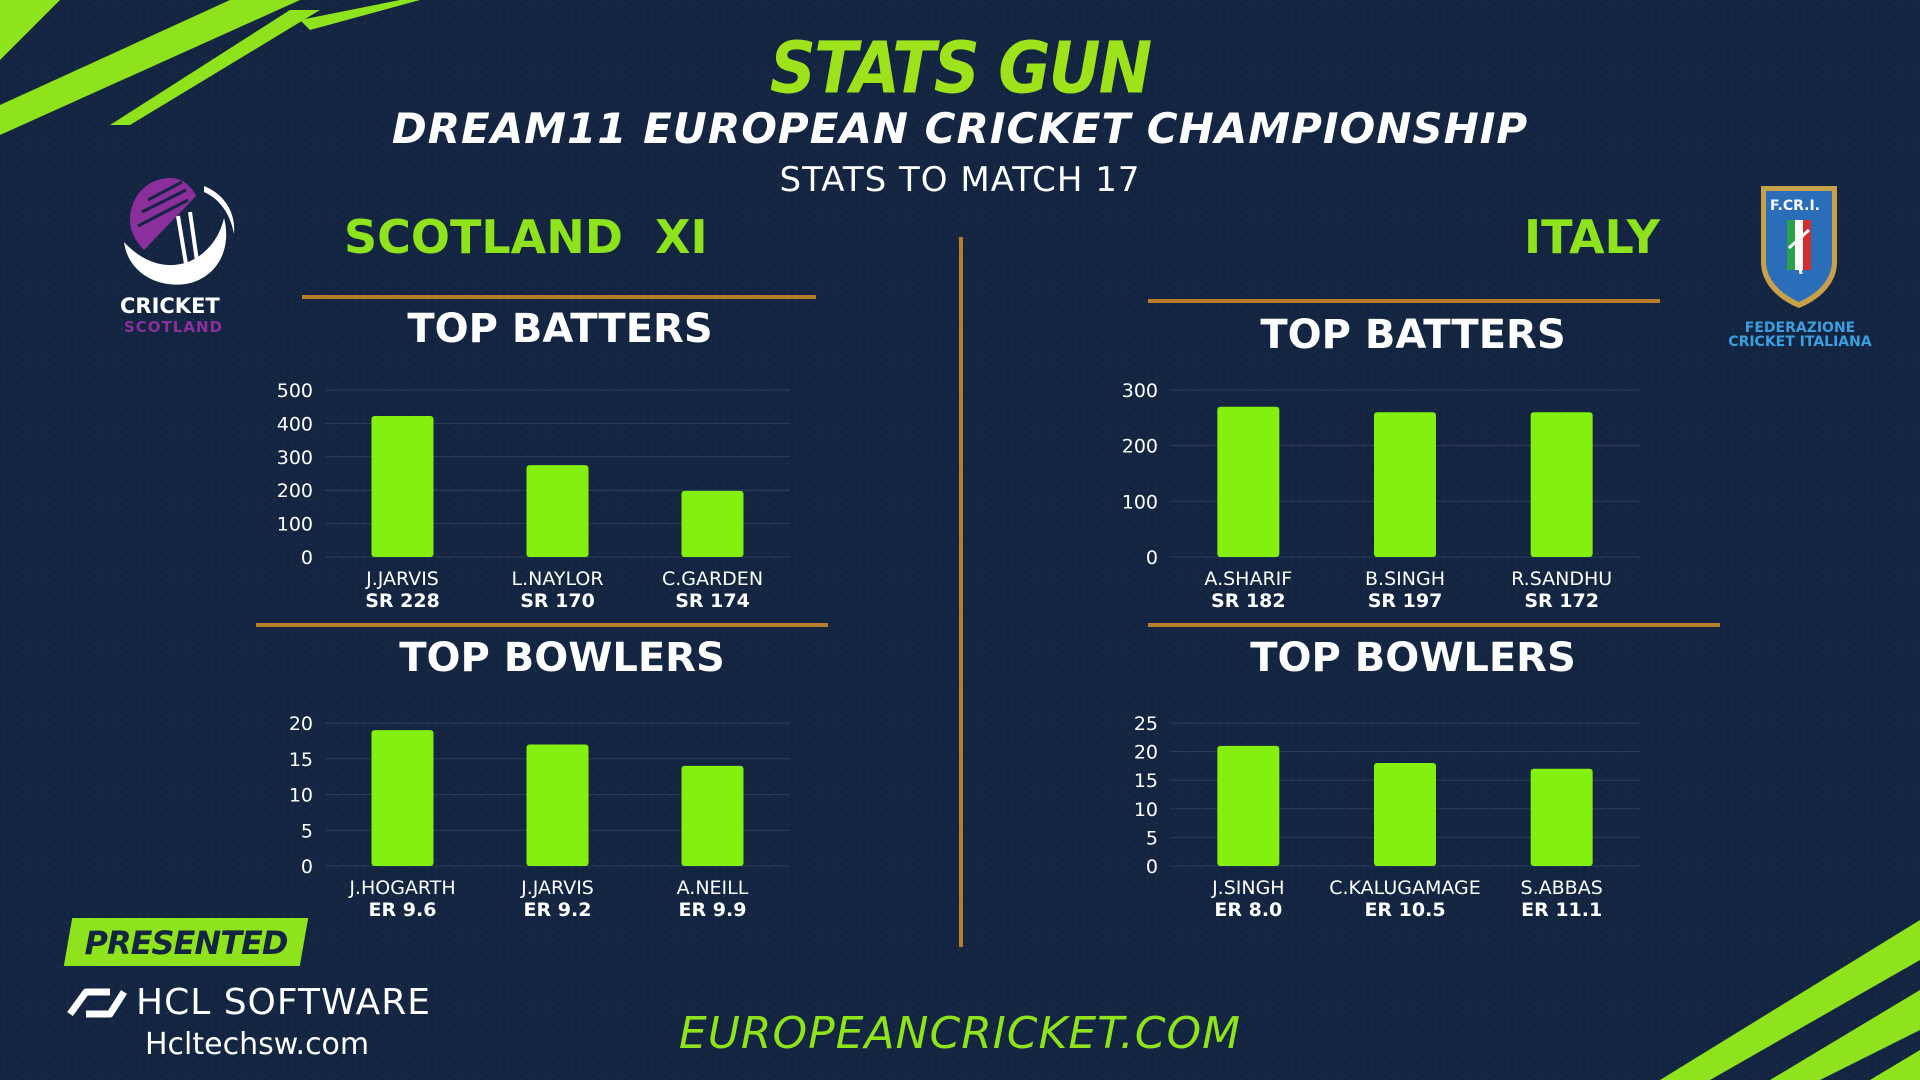 The height and width of the screenshot is (1080, 1920). Describe the element at coordinates (559, 297) in the screenshot. I see `divider-left-top` at that location.